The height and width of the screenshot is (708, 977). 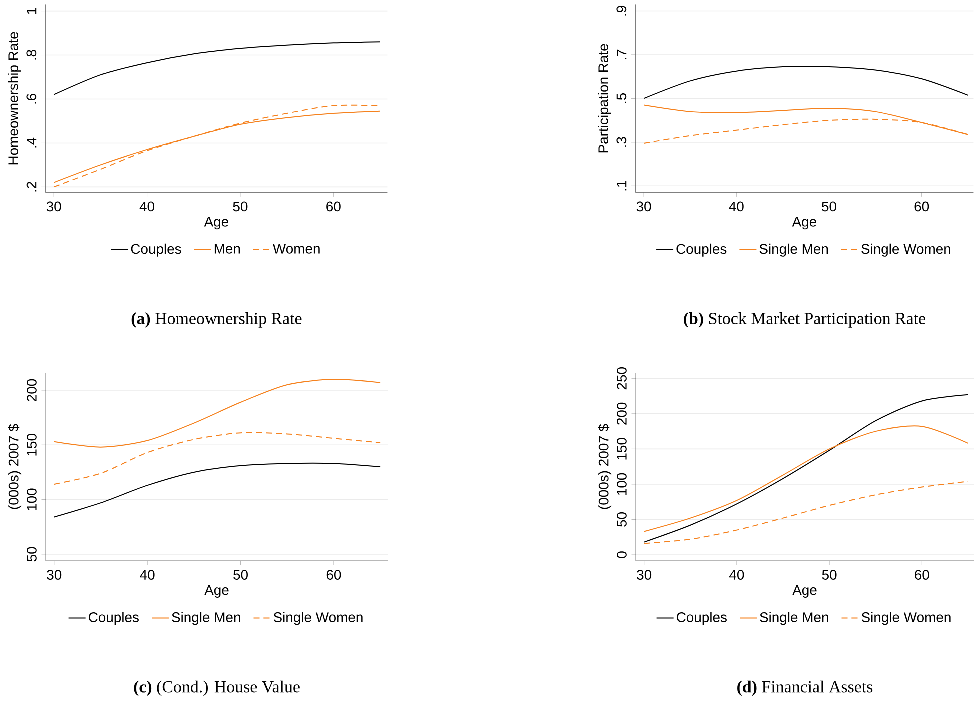 What do you see at coordinates (622, 55) in the screenshot?
I see `y-tick-label: .7` at bounding box center [622, 55].